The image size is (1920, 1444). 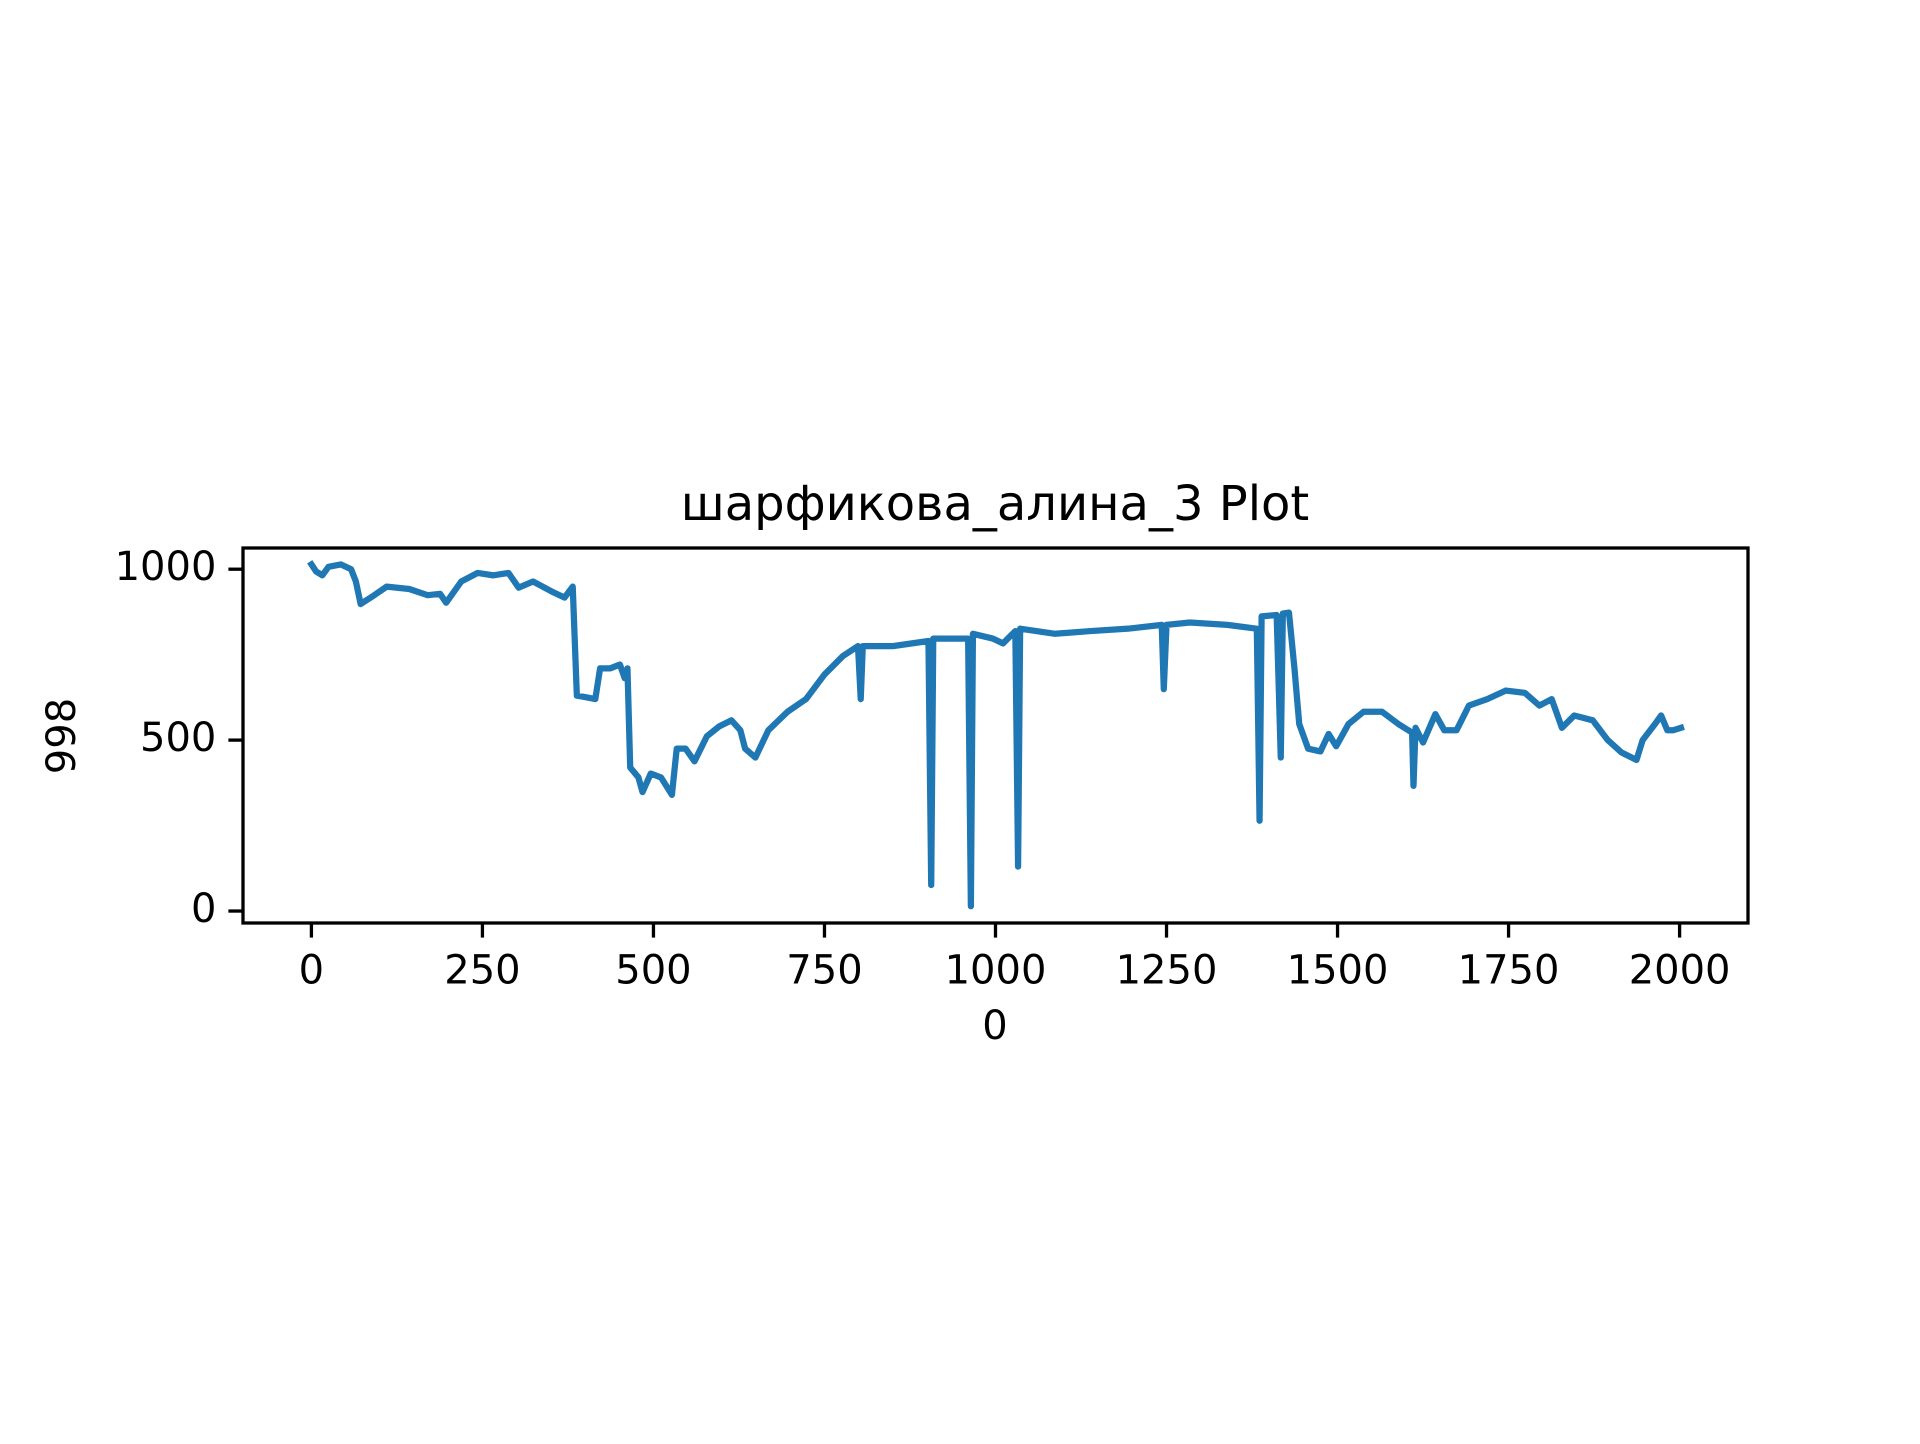 I want to click on x-tick-label: 250, so click(x=482, y=971).